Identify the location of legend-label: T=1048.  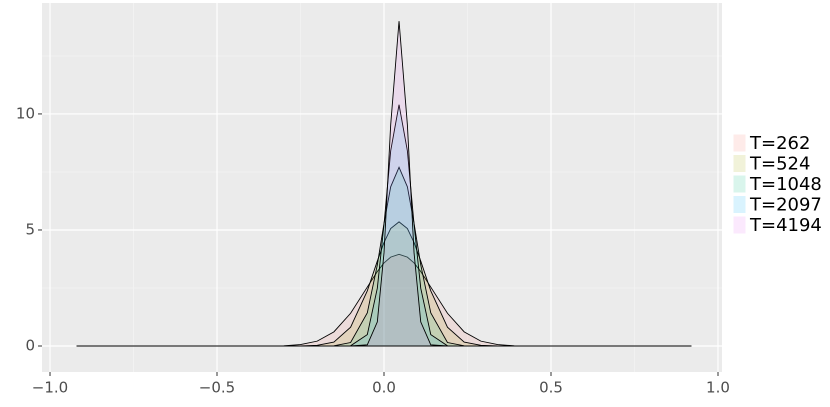
(785, 184).